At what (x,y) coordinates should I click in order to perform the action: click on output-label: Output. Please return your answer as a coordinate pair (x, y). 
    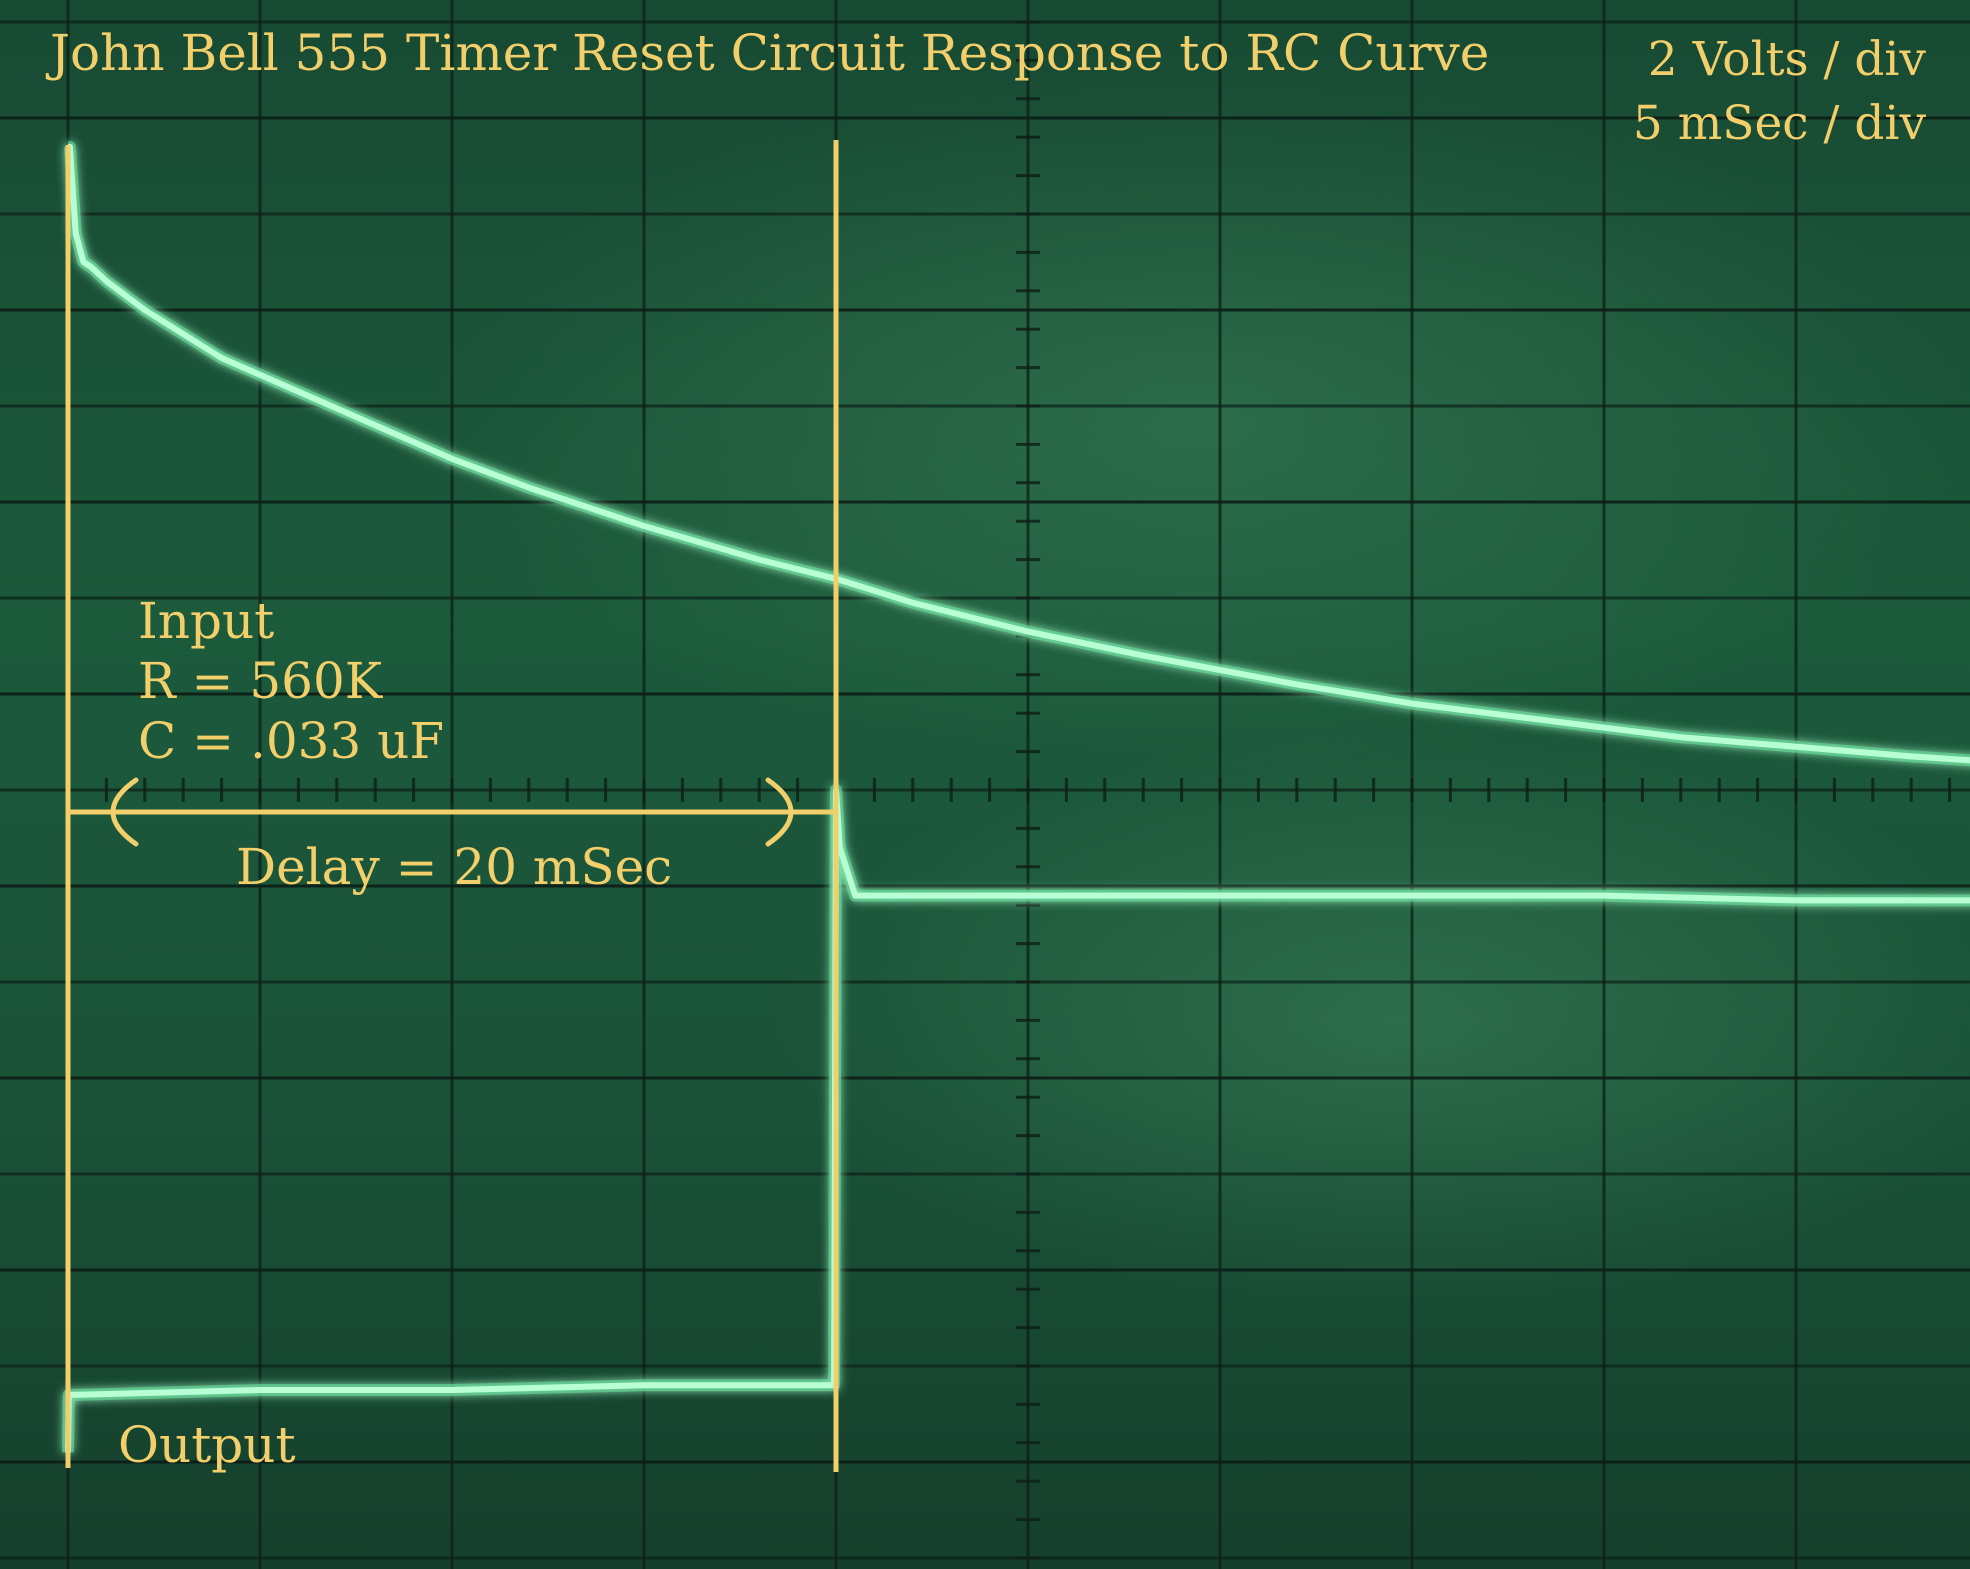
    Looking at the image, I should click on (207, 1445).